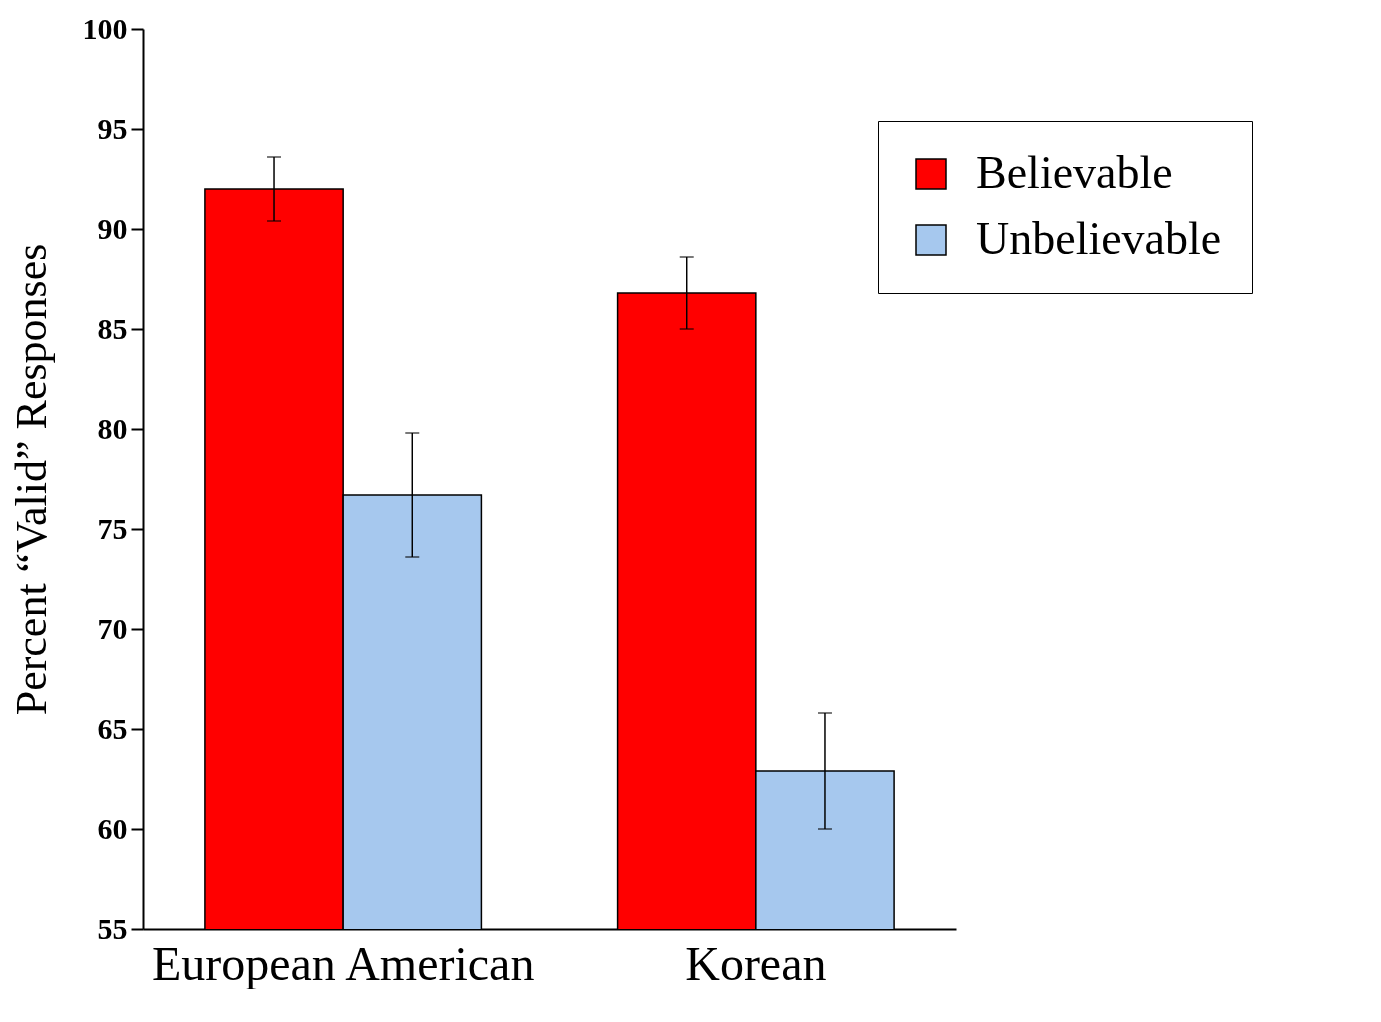  I want to click on y-tick-label: 80, so click(112, 428).